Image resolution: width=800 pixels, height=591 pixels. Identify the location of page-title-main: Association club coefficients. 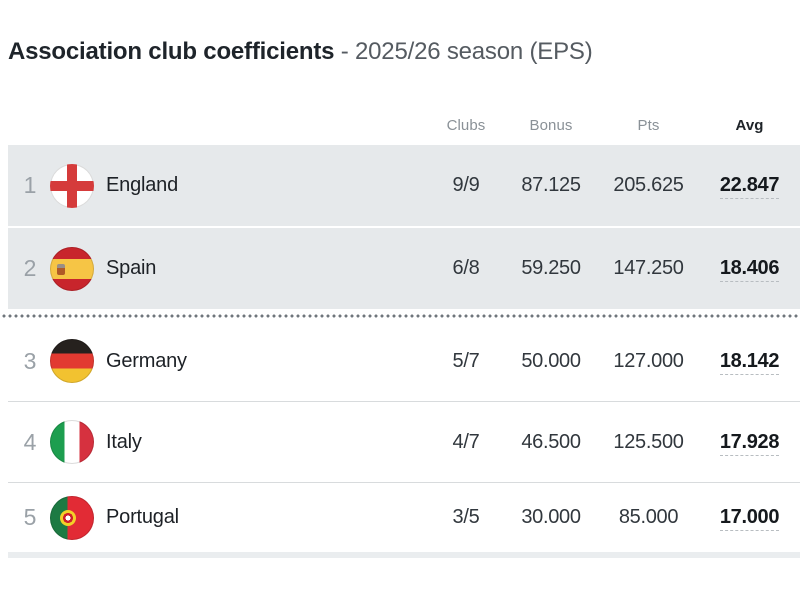
(171, 51).